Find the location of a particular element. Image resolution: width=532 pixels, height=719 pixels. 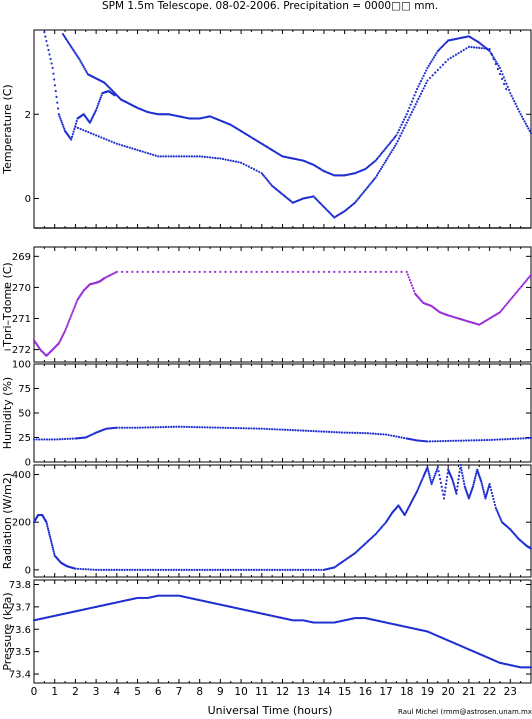

x-tick-label: 23 is located at coordinates (510, 692).